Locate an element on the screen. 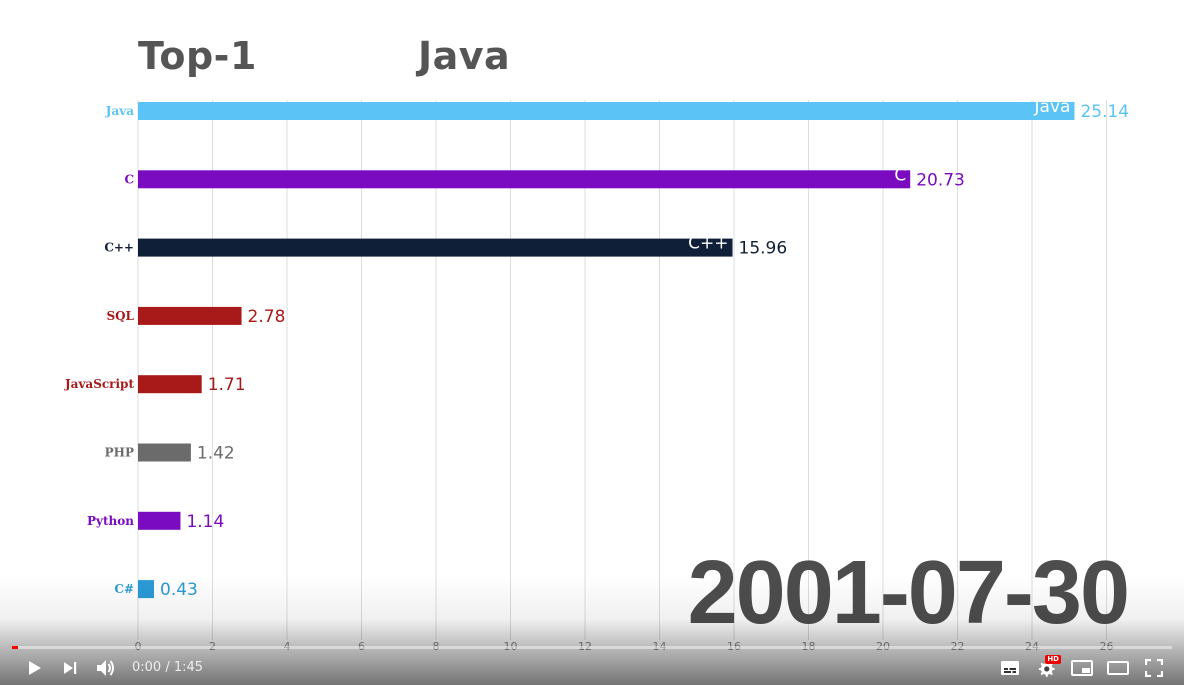 The image size is (1184, 685). date-stamp: 2001-07-30 is located at coordinates (908, 593).